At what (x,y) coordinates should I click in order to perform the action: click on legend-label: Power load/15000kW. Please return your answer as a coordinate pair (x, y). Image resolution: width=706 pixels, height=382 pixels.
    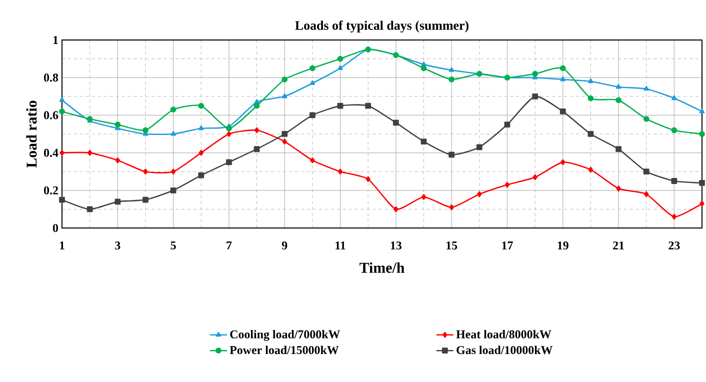
    Looking at the image, I should click on (284, 350).